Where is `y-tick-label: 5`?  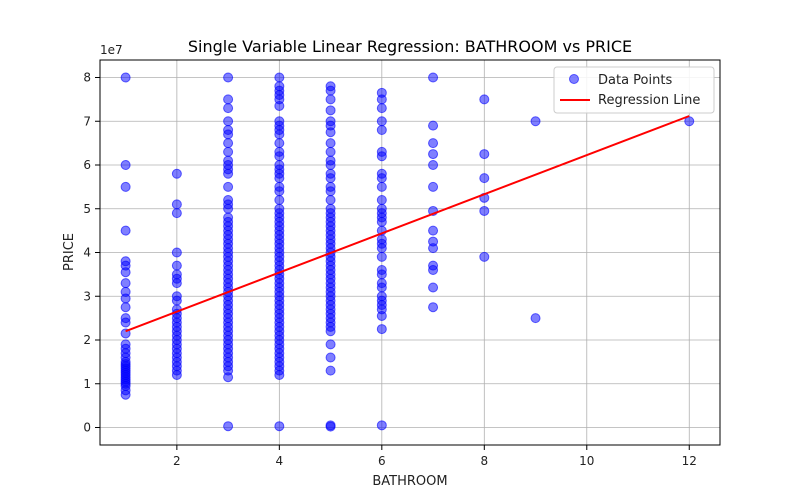
y-tick-label: 5 is located at coordinates (87, 209).